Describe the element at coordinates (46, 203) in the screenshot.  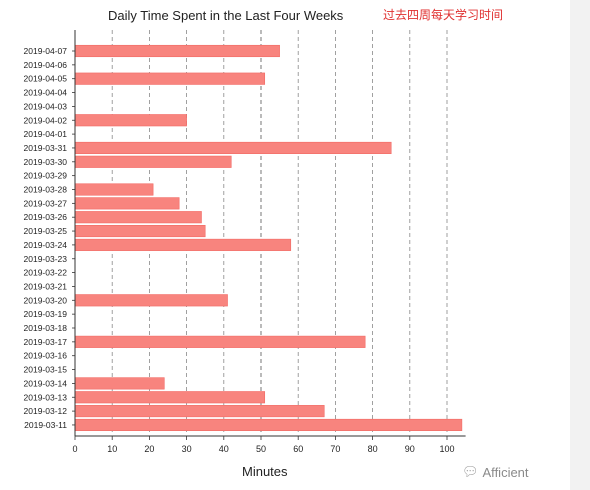
I see `y-tick-label: 2019-03-27` at that location.